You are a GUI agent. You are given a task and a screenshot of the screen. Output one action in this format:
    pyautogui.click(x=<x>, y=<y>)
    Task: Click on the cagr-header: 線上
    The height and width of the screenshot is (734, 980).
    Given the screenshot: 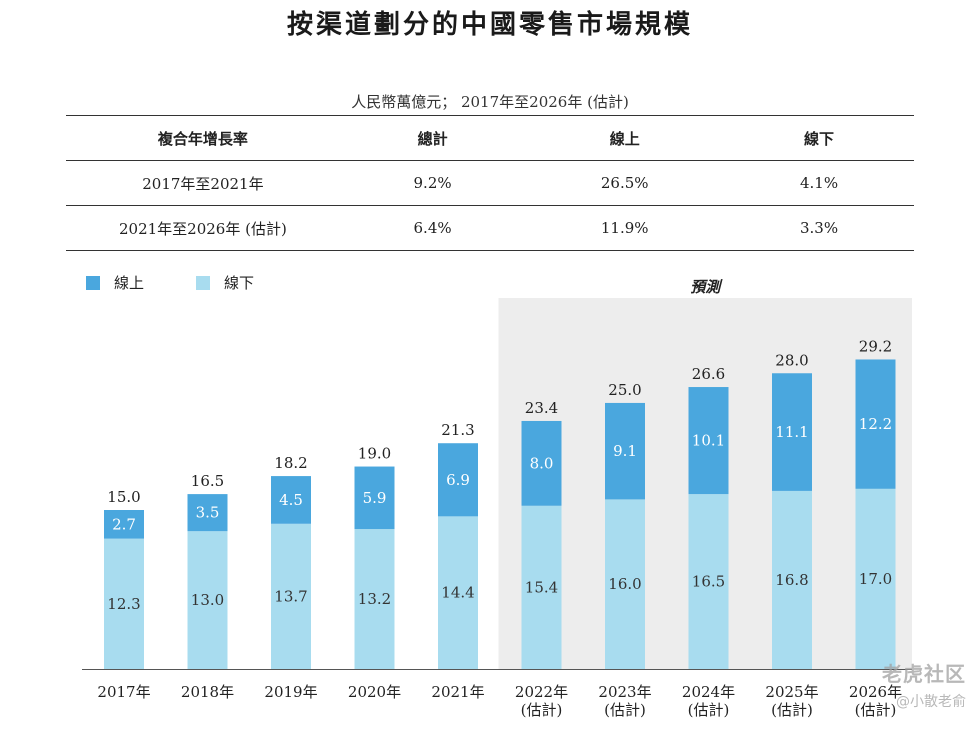 What is the action you would take?
    pyautogui.click(x=624, y=138)
    